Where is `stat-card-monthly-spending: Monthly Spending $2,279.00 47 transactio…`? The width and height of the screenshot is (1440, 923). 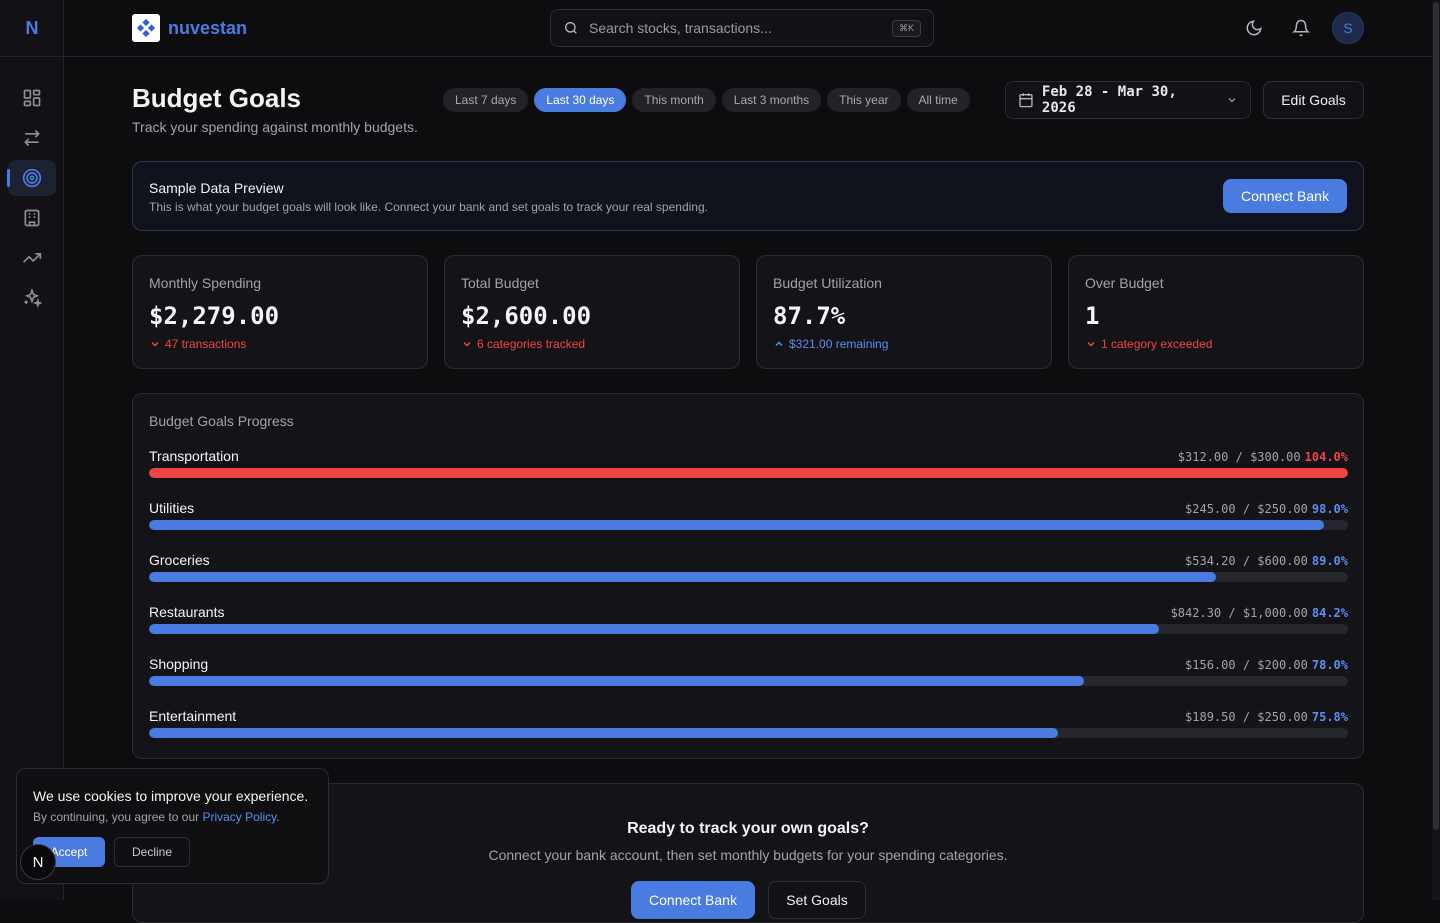 stat-card-monthly-spending: Monthly Spending $2,279.00 47 transactio… is located at coordinates (280, 312).